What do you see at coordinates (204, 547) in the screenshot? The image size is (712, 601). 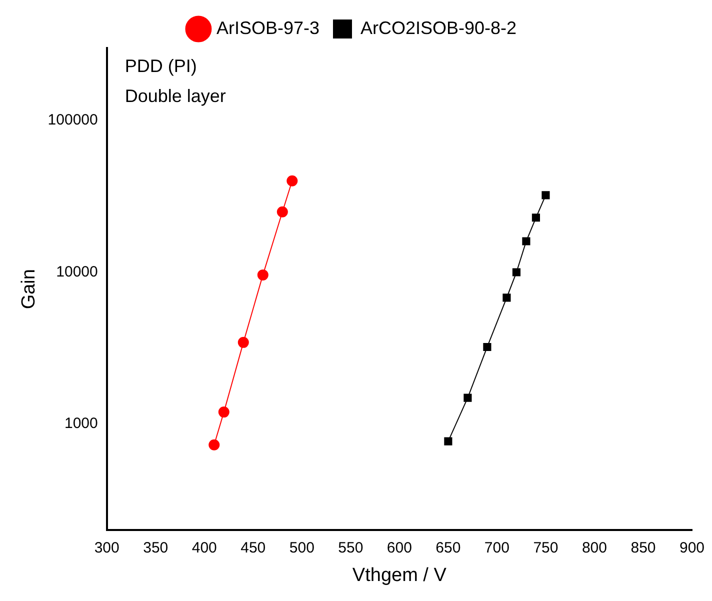 I see `x-tick-label: 400` at bounding box center [204, 547].